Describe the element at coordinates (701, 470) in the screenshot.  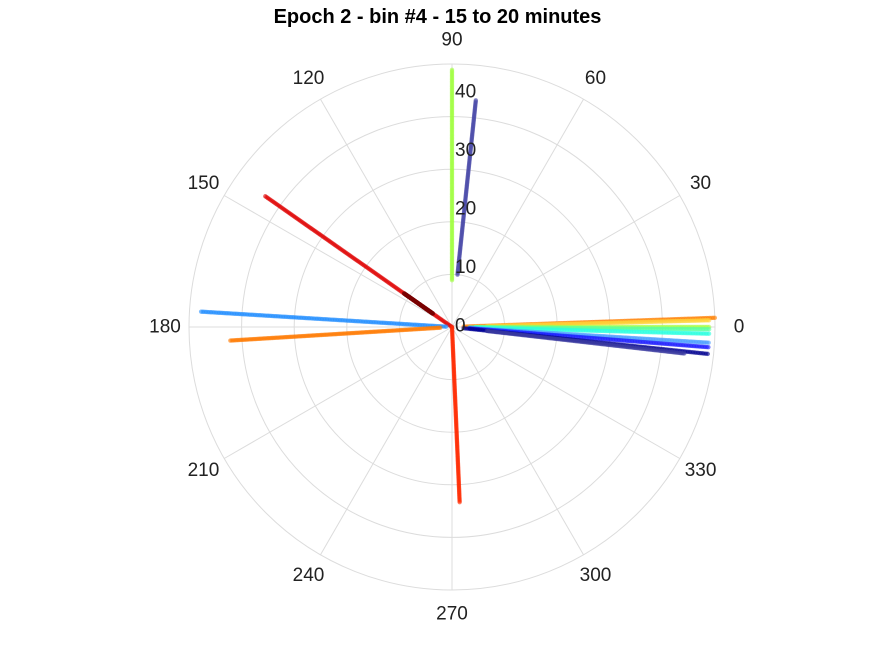
I see `angle-tick-label: 330` at that location.